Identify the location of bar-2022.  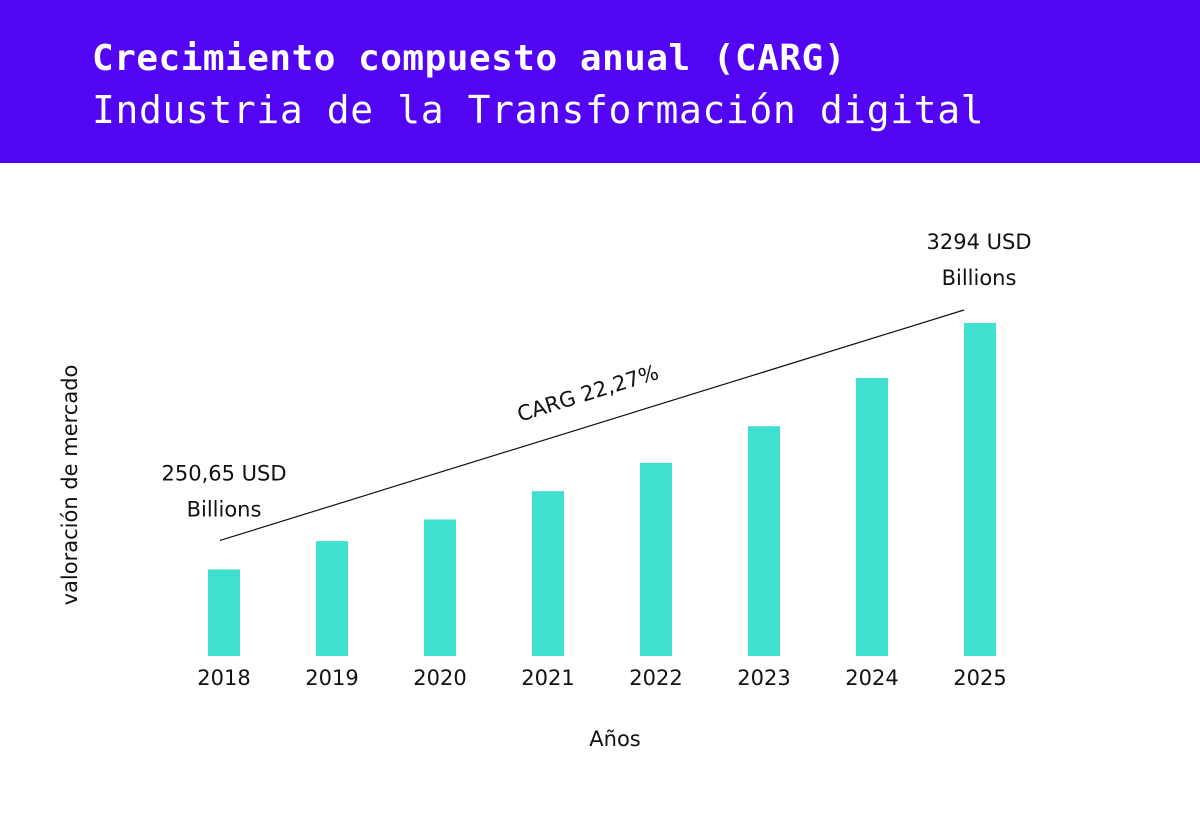
(656, 559).